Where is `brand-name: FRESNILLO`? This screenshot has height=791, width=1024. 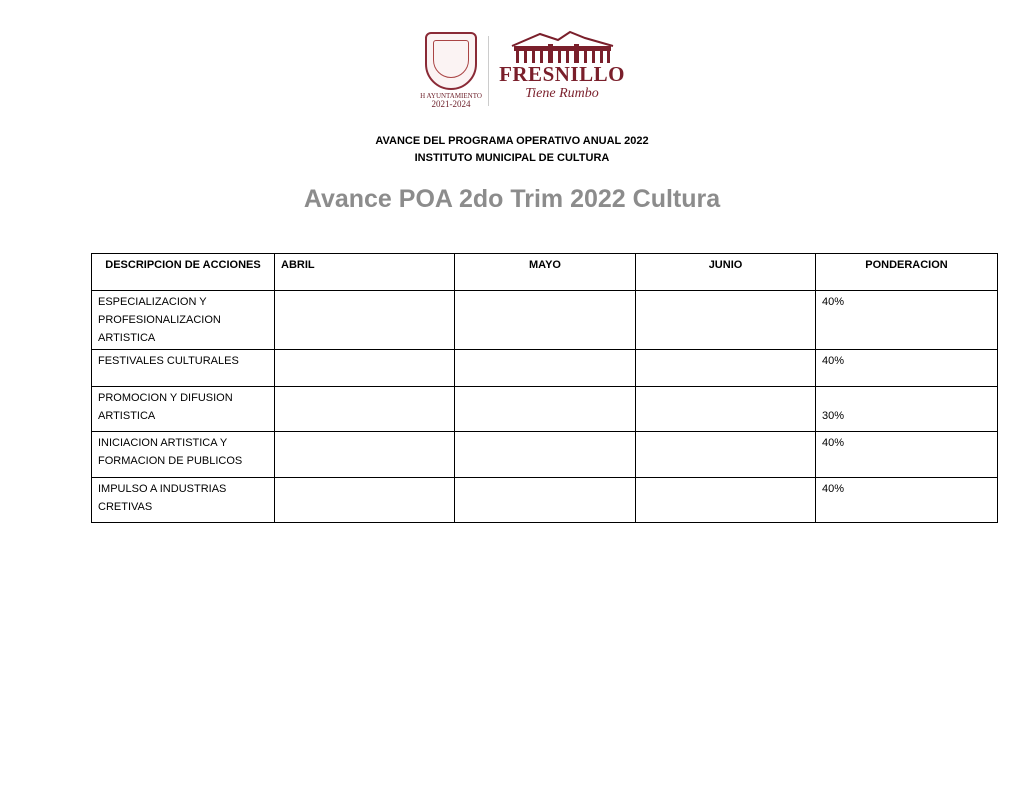 brand-name: FRESNILLO is located at coordinates (562, 74).